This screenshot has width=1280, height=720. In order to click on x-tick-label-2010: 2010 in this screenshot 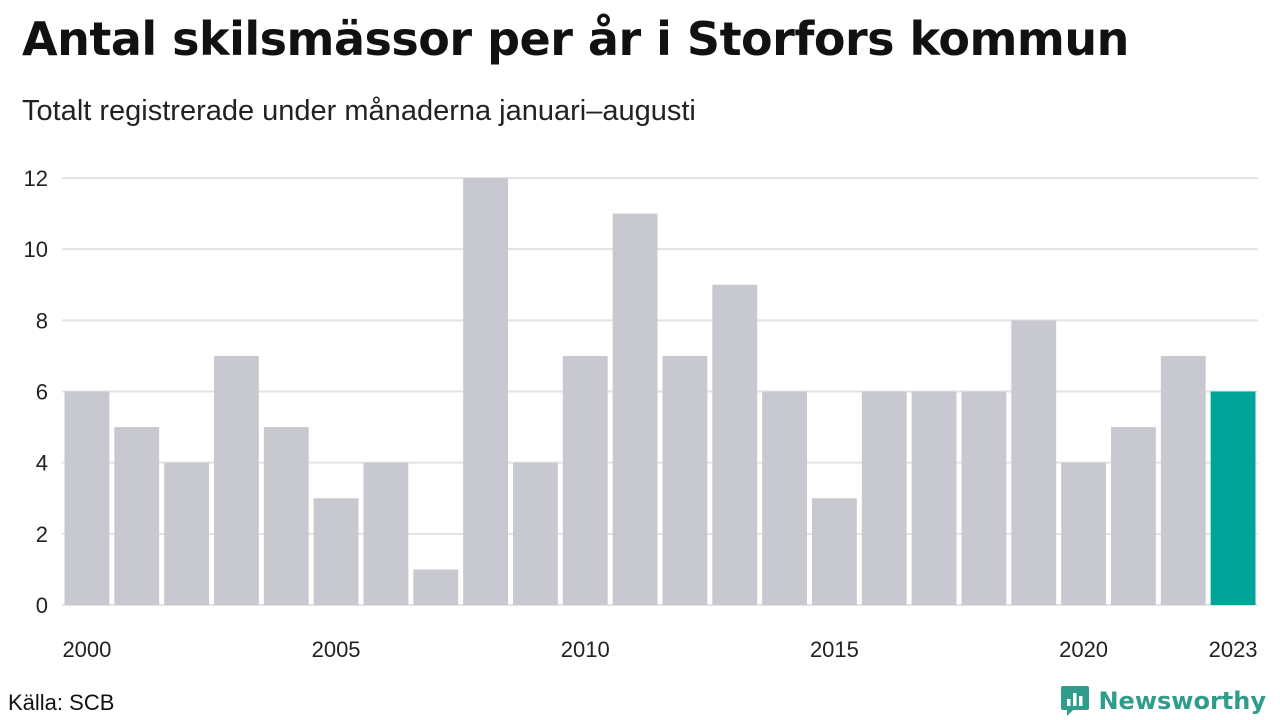, I will do `click(585, 649)`.